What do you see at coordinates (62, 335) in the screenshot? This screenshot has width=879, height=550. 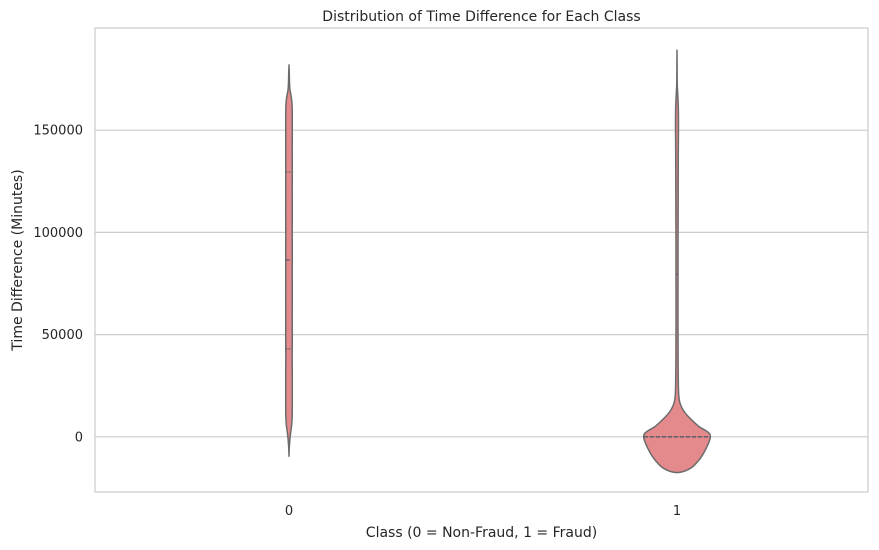 I see `y-tick-label: 50000` at bounding box center [62, 335].